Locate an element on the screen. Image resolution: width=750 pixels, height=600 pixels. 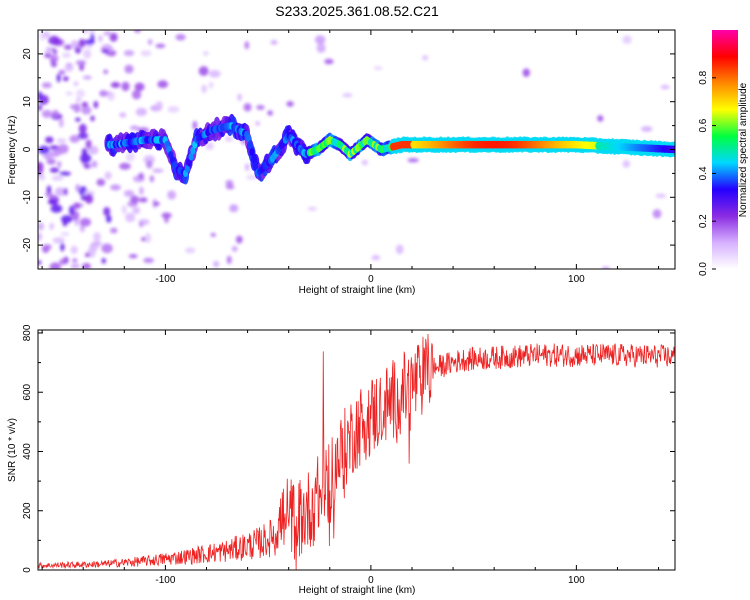
snr-ytick-label: 400 is located at coordinates (27, 451).